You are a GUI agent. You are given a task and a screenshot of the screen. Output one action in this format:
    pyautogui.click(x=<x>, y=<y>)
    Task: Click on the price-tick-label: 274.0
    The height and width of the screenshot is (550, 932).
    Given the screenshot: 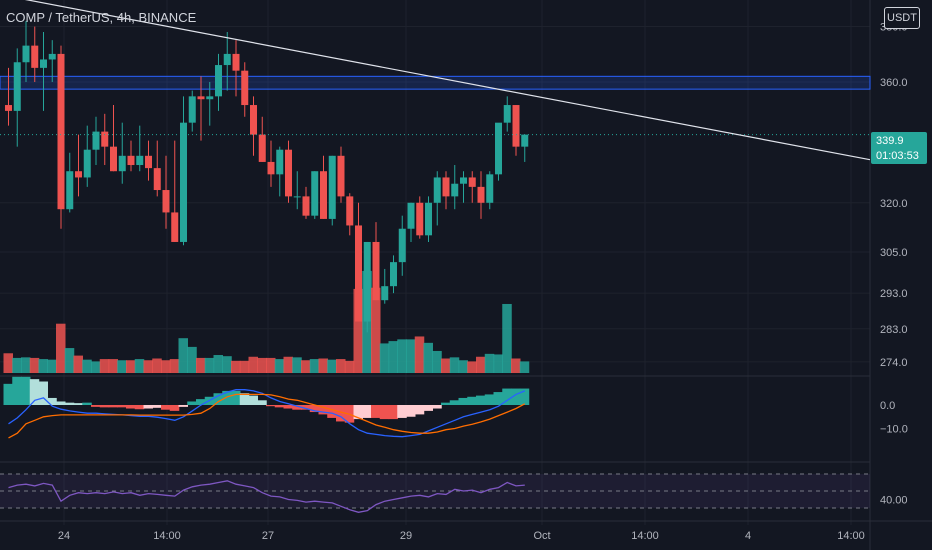 What is the action you would take?
    pyautogui.click(x=894, y=363)
    